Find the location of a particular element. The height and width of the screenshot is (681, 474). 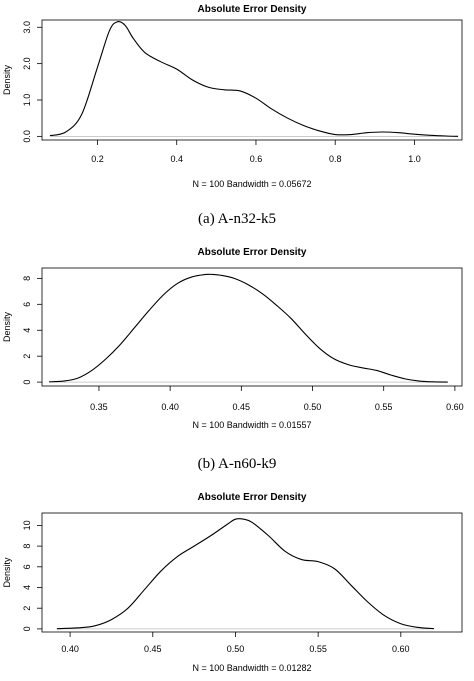

chart-3-title: Absolute Error Density is located at coordinates (252, 497).